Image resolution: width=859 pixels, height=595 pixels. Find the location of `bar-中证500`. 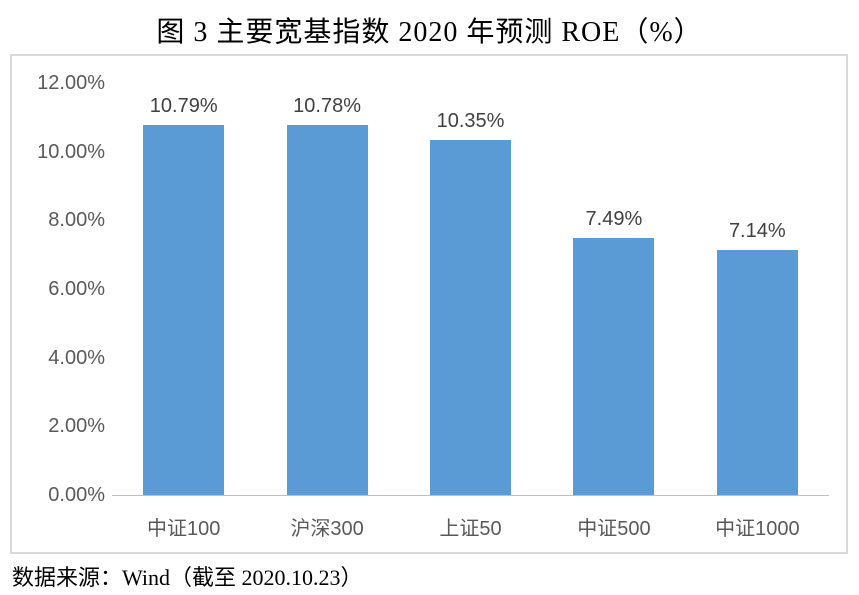

bar-中证500 is located at coordinates (614, 366).